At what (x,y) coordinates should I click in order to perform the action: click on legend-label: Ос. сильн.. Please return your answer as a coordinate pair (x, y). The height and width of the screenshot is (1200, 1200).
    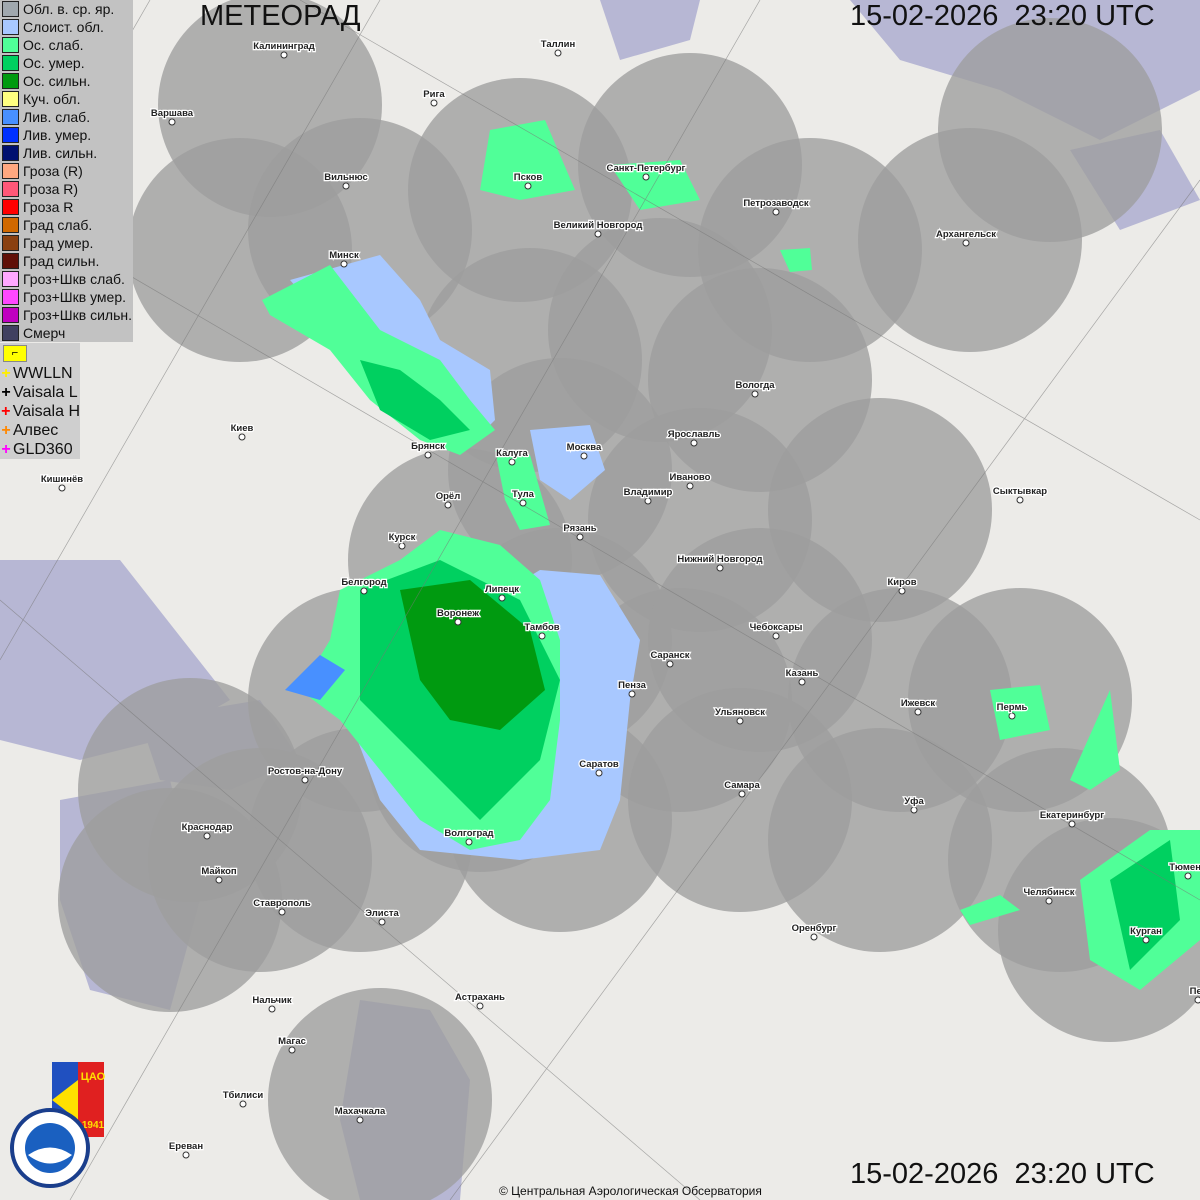
    Looking at the image, I should click on (57, 81).